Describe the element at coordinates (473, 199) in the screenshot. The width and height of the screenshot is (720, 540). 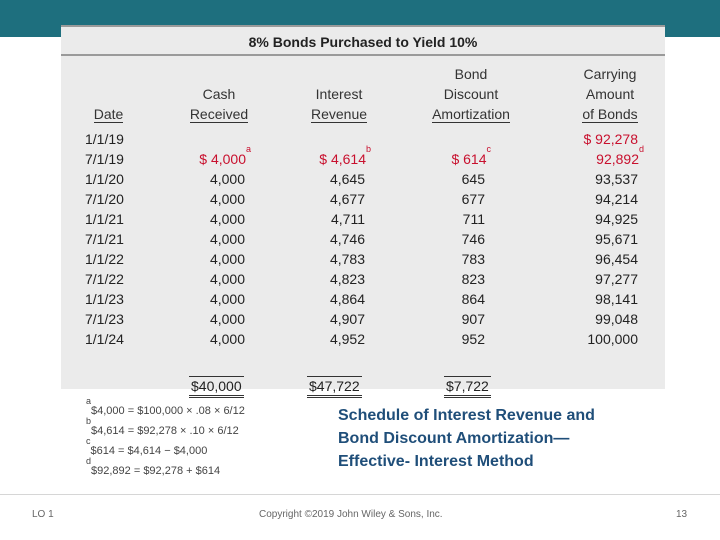
I see `cell-value: 677` at that location.